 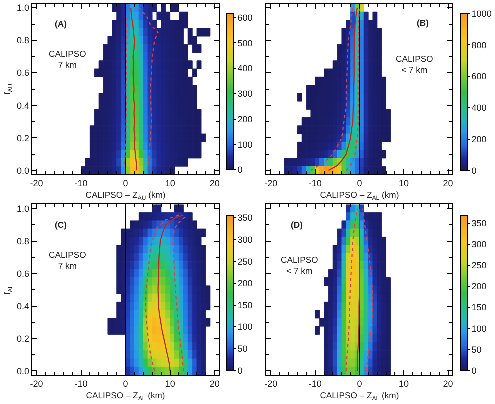 I want to click on color-bar-label: 800, so click(x=479, y=45).